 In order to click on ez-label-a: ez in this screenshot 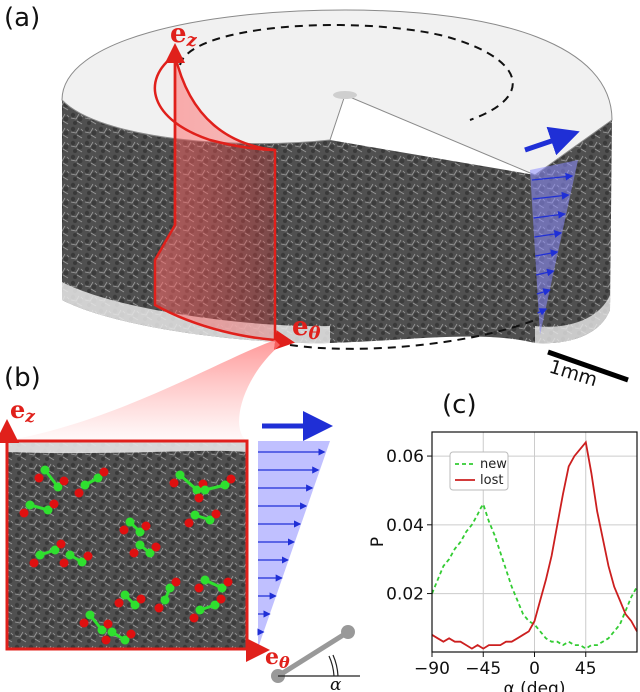, I will do `click(184, 35)`.